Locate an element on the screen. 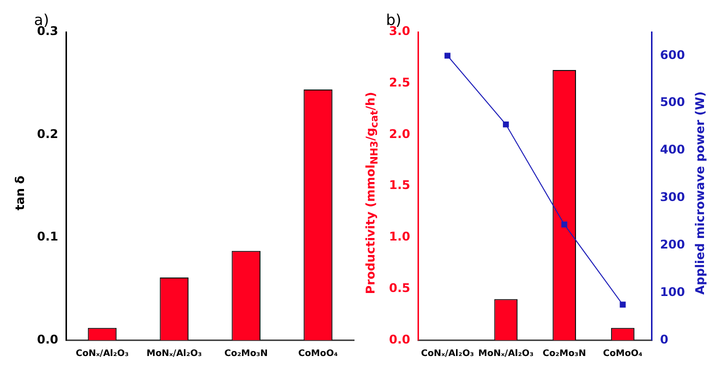 This screenshot has height=370, width=720. y-axis-title: tan δ is located at coordinates (20, 193).